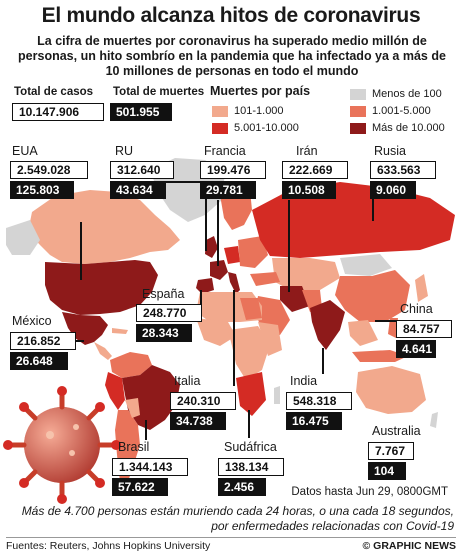  I want to click on leader-sudafrica, so click(249, 424).